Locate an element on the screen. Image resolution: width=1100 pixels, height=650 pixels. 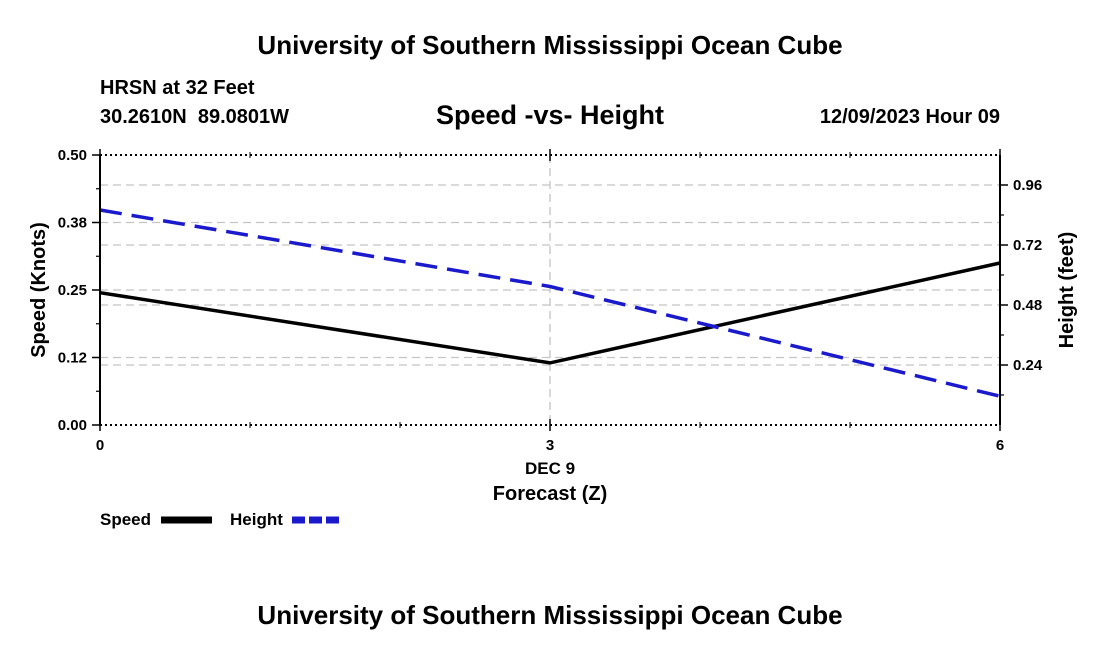
right-tick-label: 0.24 is located at coordinates (1028, 365).